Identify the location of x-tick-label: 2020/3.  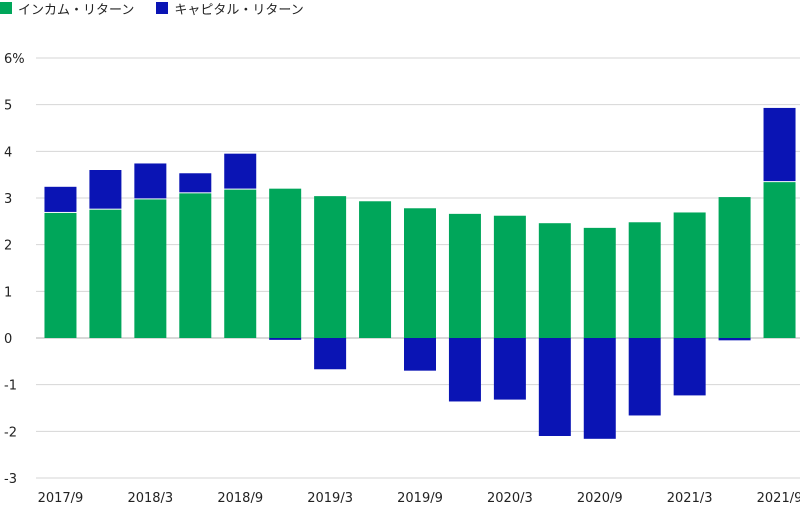
(510, 498).